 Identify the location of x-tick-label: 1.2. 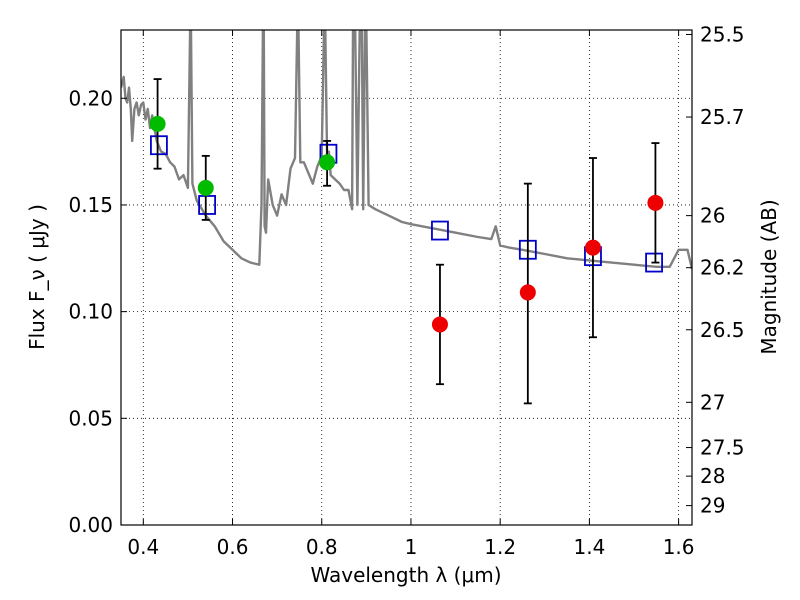
(500, 547).